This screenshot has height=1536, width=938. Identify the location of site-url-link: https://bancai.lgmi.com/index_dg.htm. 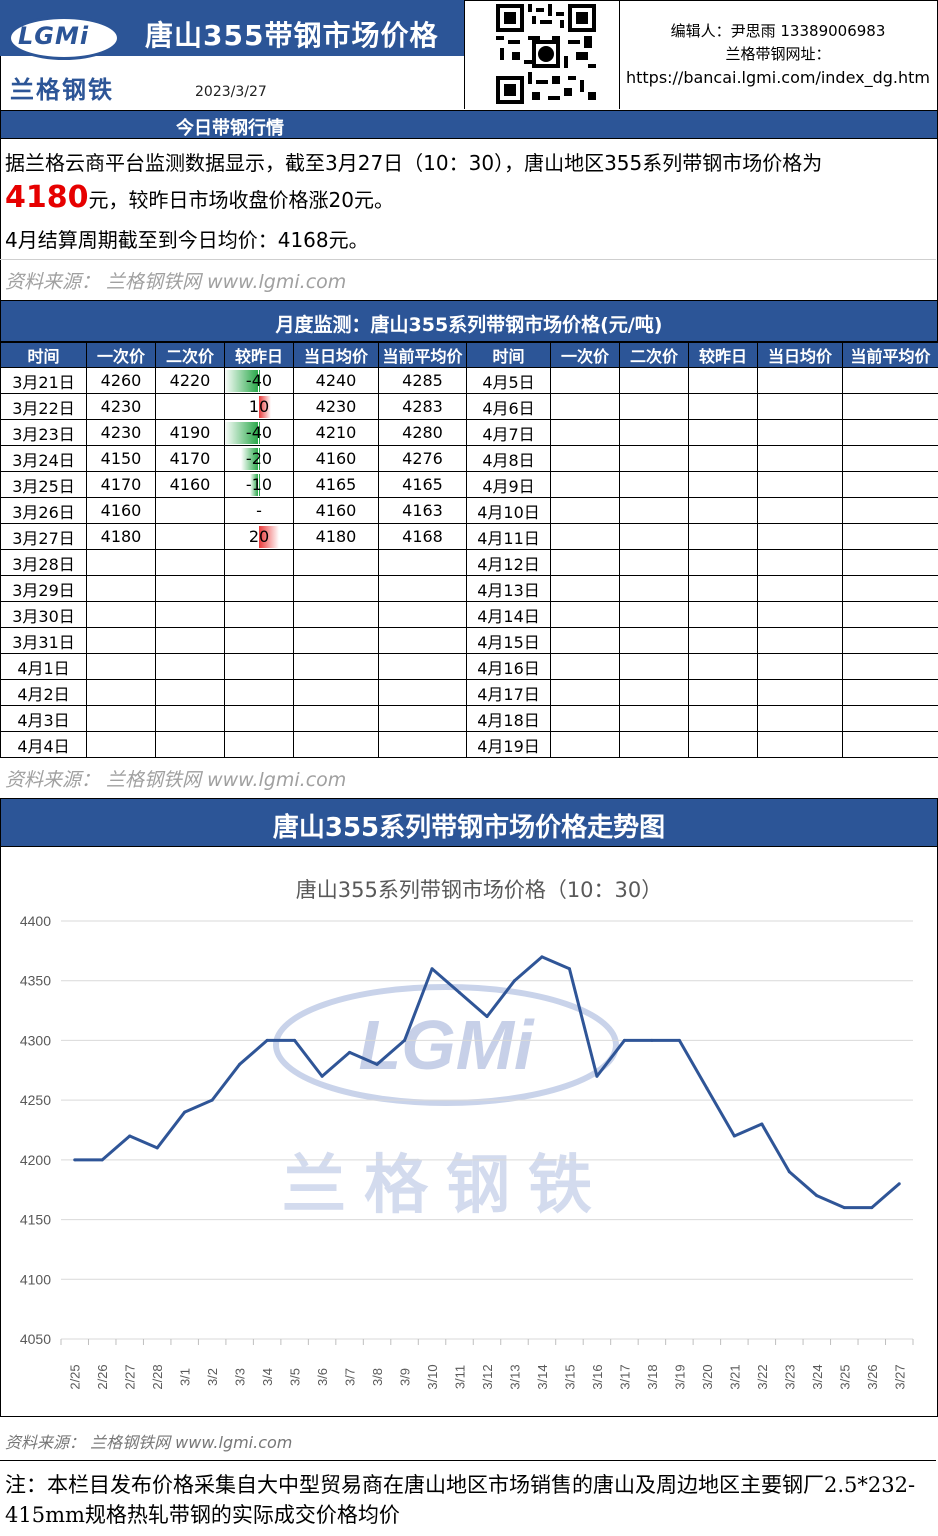
(778, 77).